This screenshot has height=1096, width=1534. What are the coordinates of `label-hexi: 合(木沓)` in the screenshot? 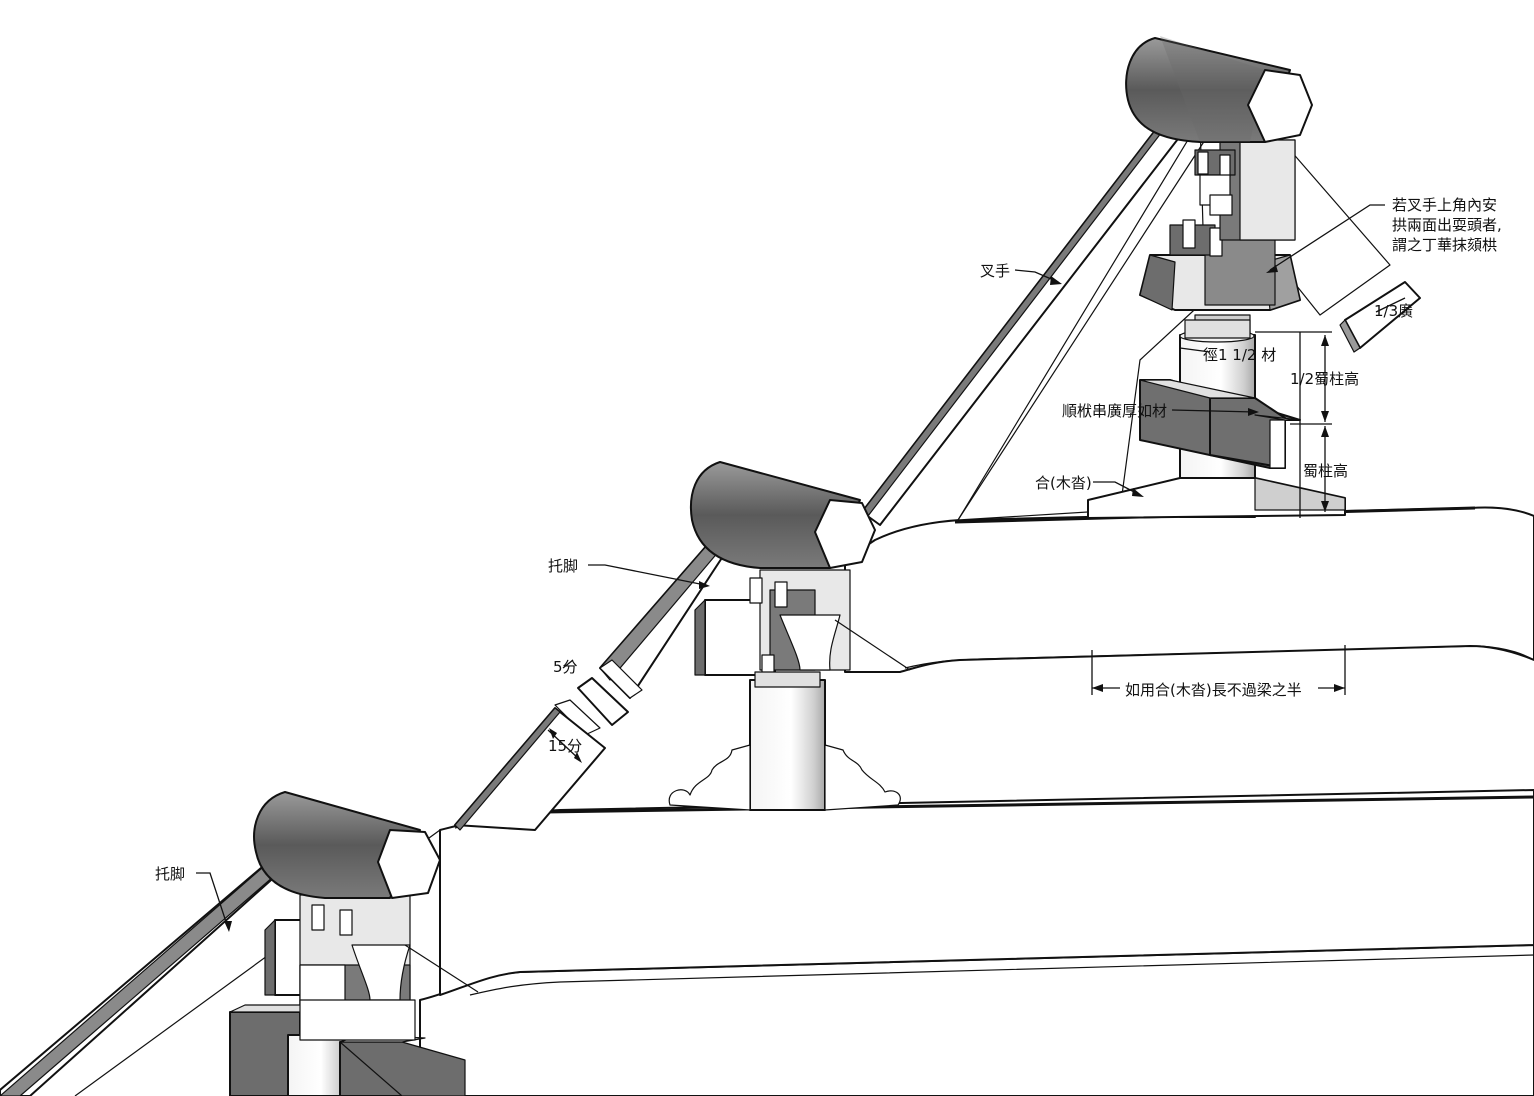 It's located at (1063, 483).